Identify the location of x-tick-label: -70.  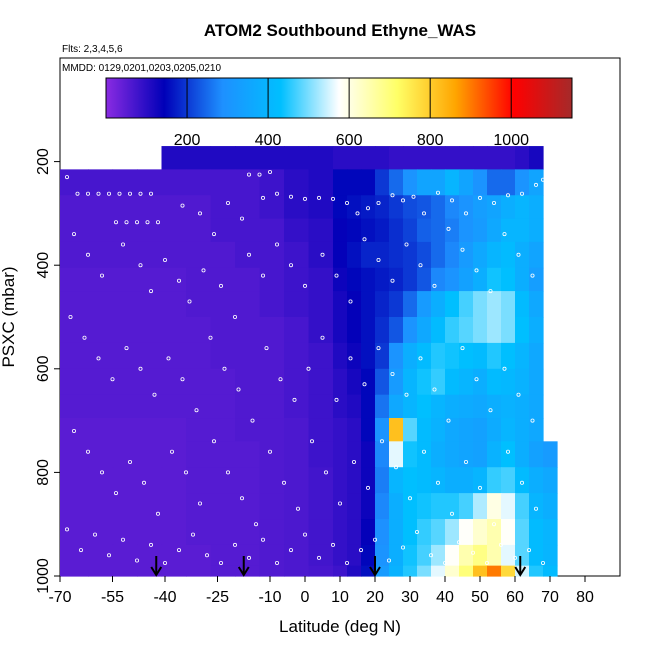
(59, 597).